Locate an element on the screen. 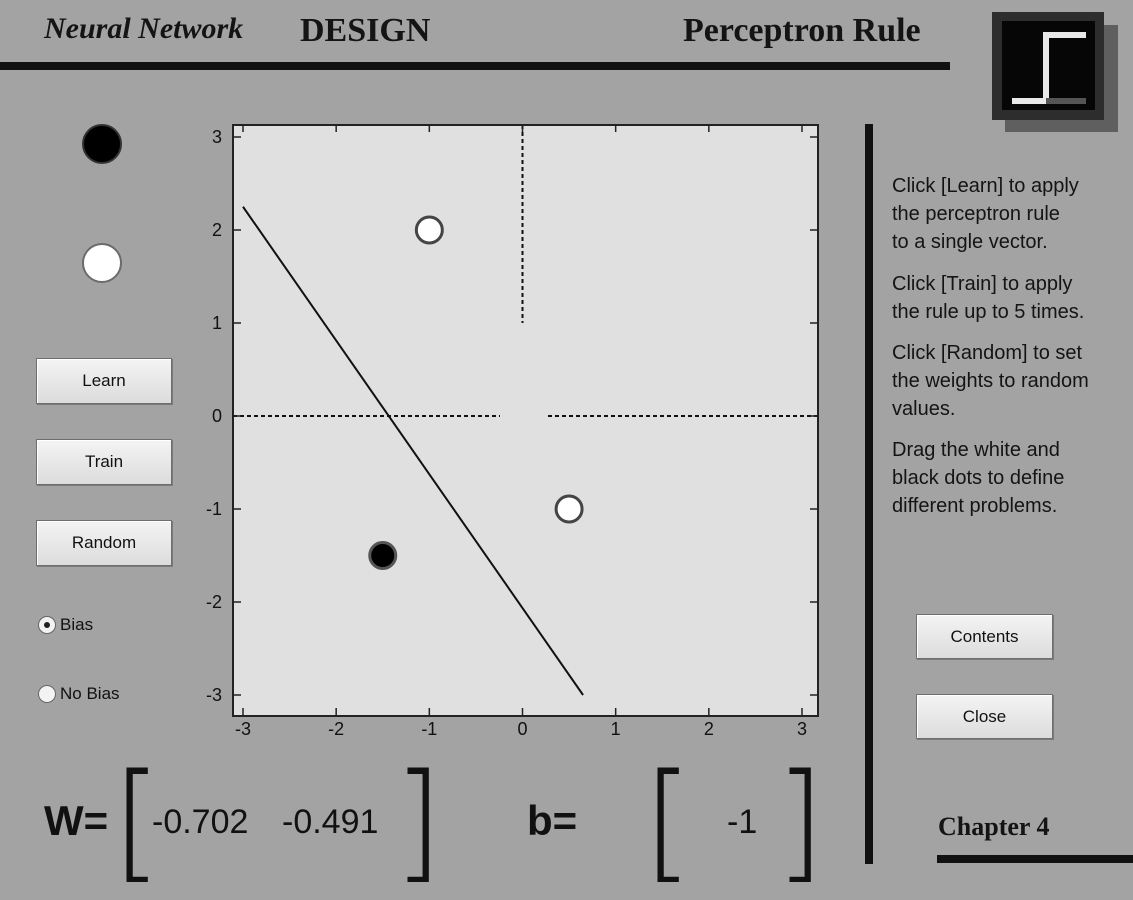 Image resolution: width=1133 pixels, height=900 pixels. weight-w2: -0.491 is located at coordinates (330, 822).